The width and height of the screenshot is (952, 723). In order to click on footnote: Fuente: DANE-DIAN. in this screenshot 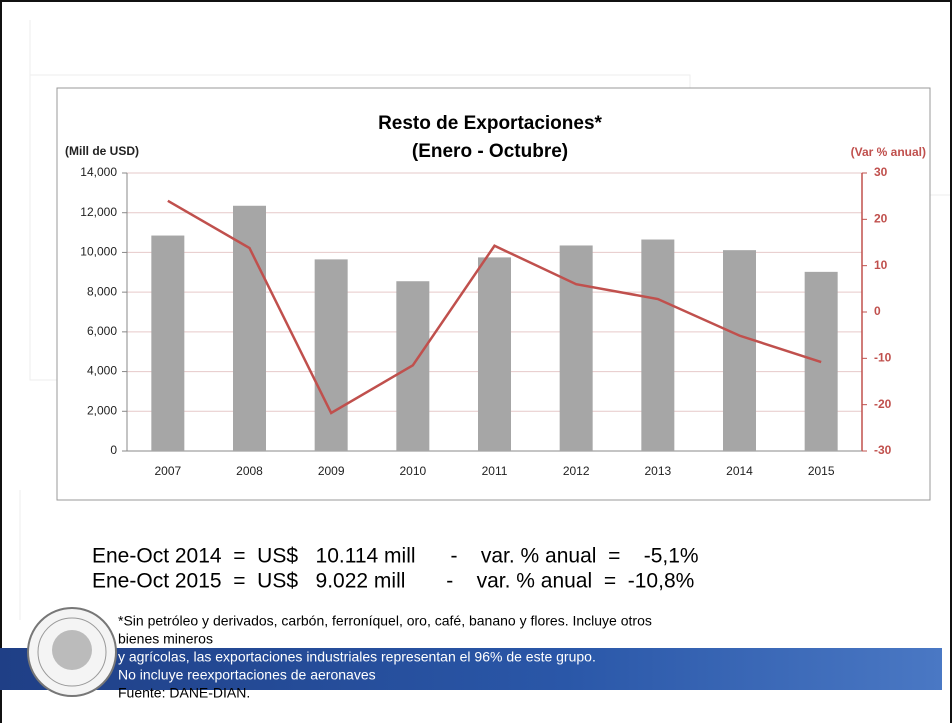, I will do `click(184, 693)`.